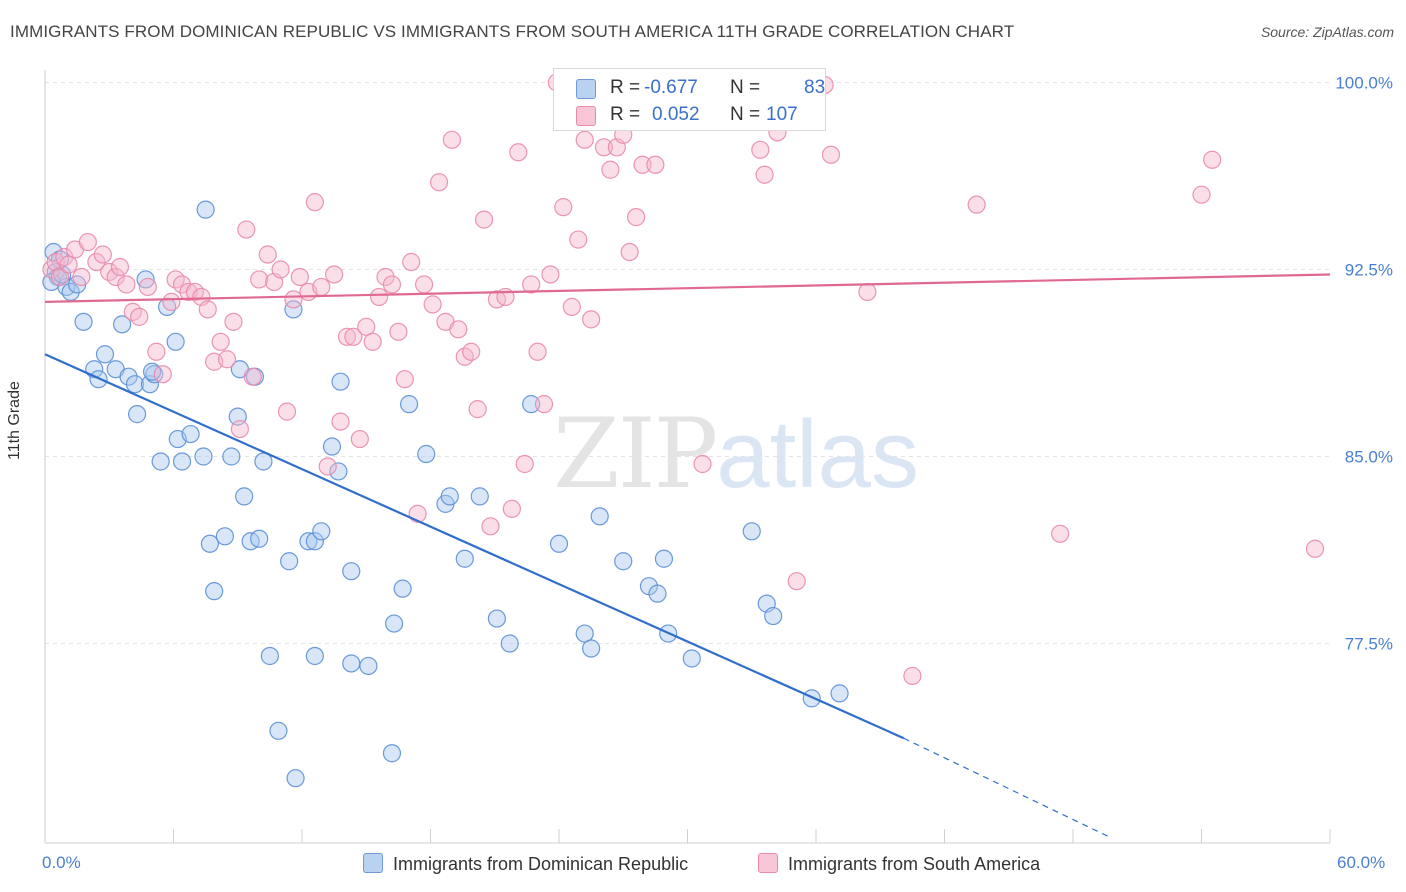 The image size is (1406, 892). I want to click on trend-line-dominican-extension, so click(1007, 788).